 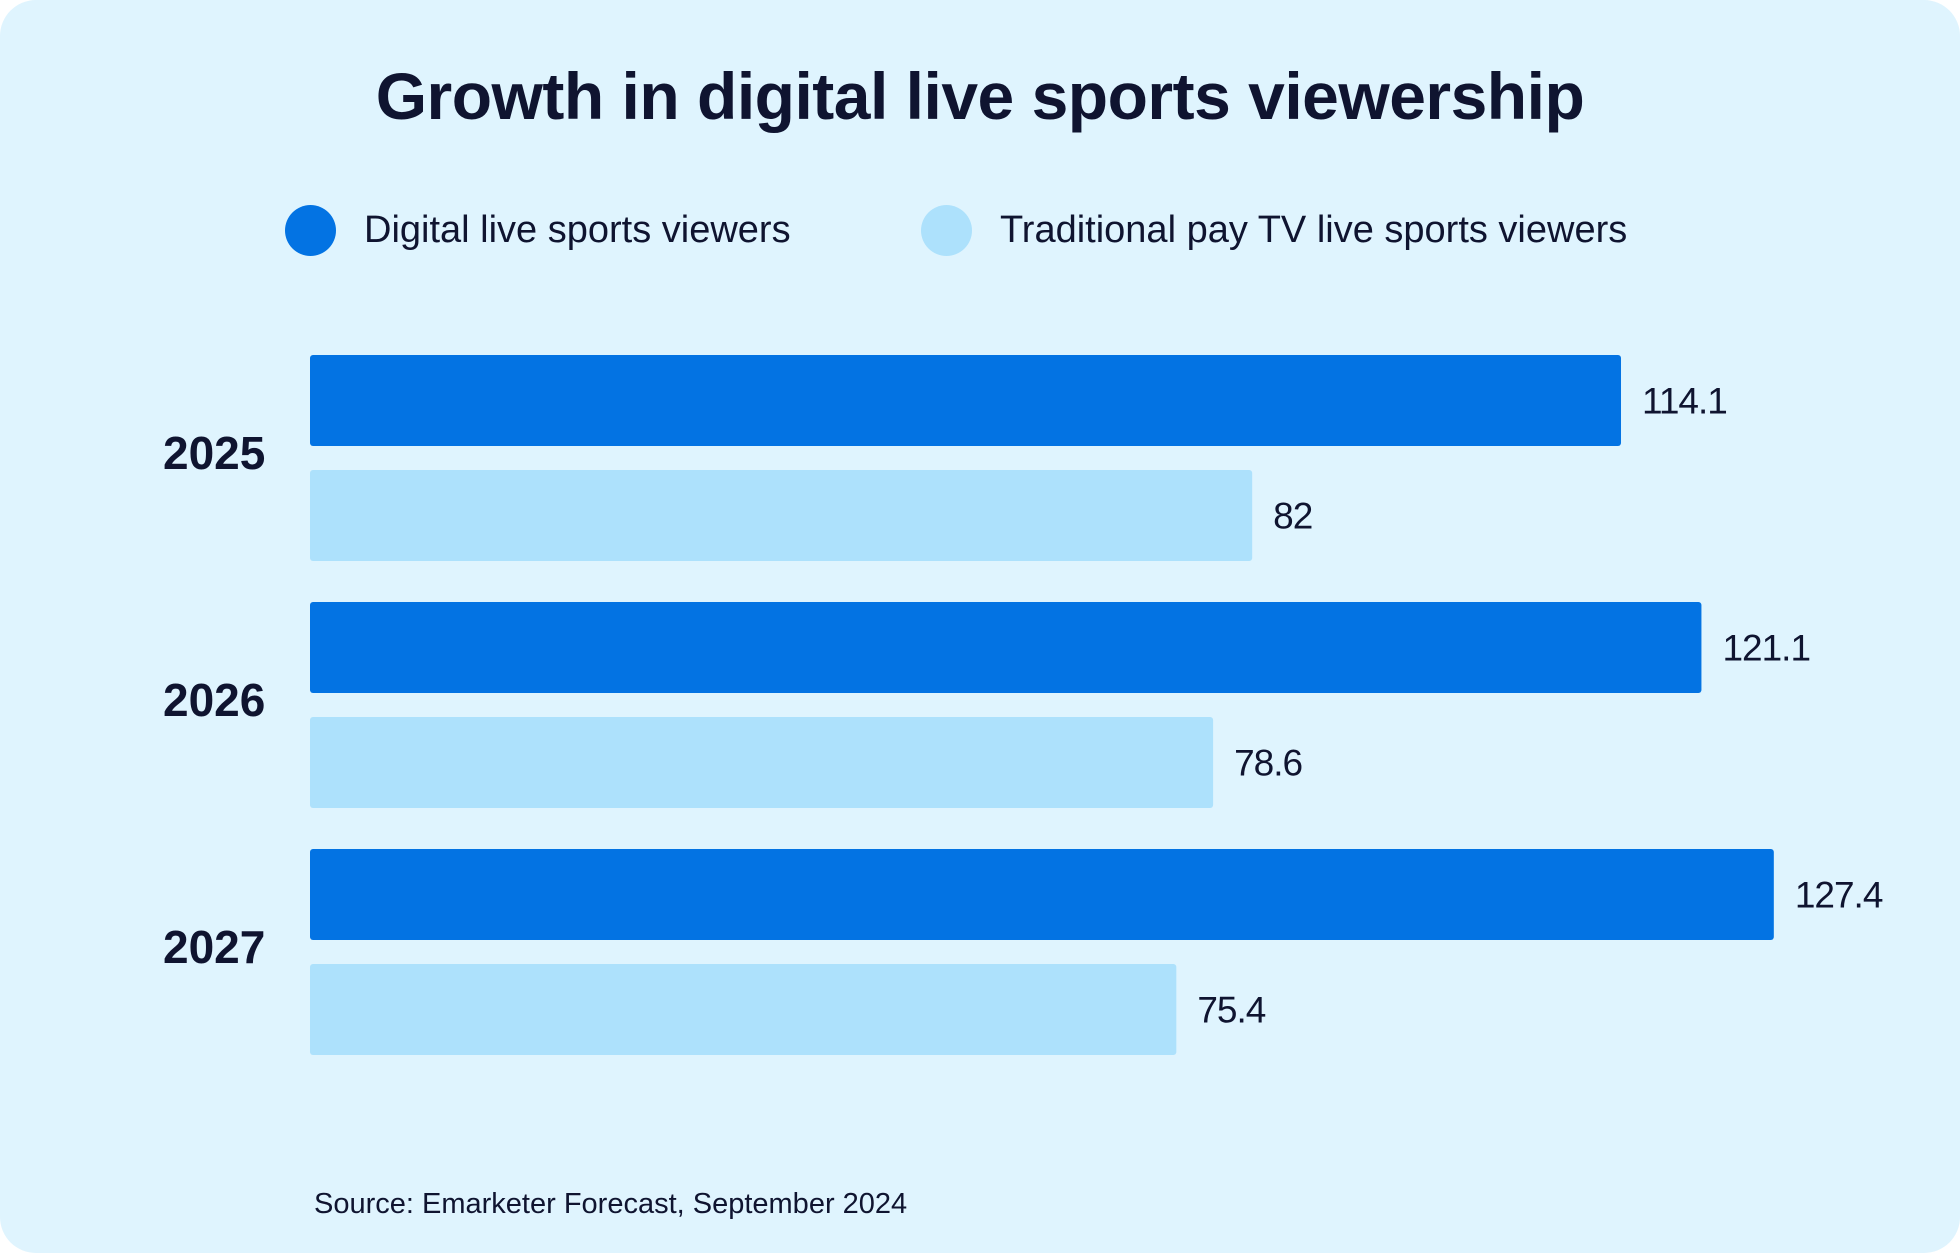 What do you see at coordinates (214, 453) in the screenshot?
I see `category-label-2025: 2025` at bounding box center [214, 453].